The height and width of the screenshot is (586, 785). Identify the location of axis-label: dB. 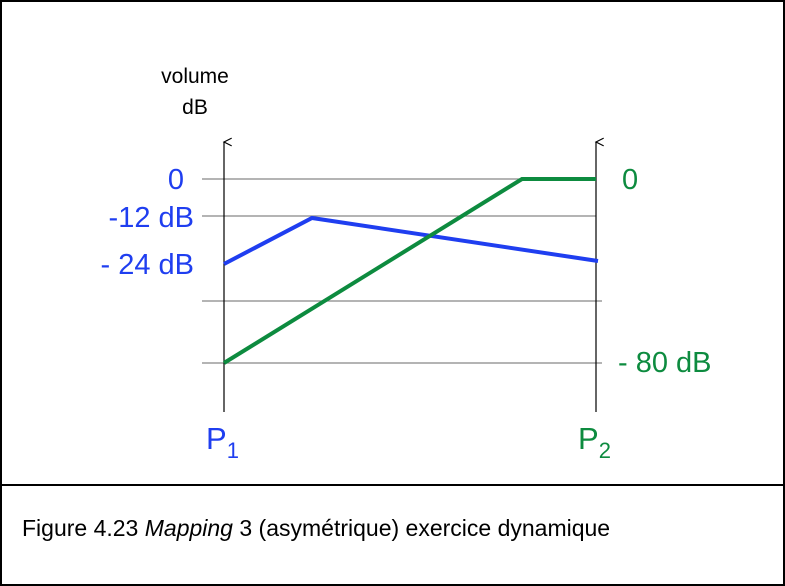
(195, 107).